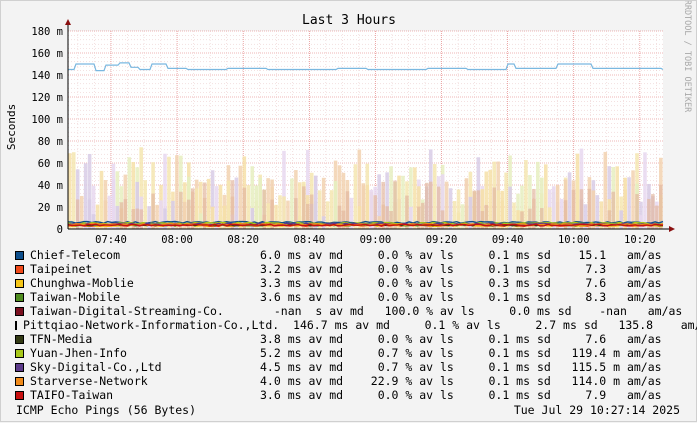  I want to click on footer-timestamp: Tue Jul 29 10:27:14 2025, so click(596, 410).